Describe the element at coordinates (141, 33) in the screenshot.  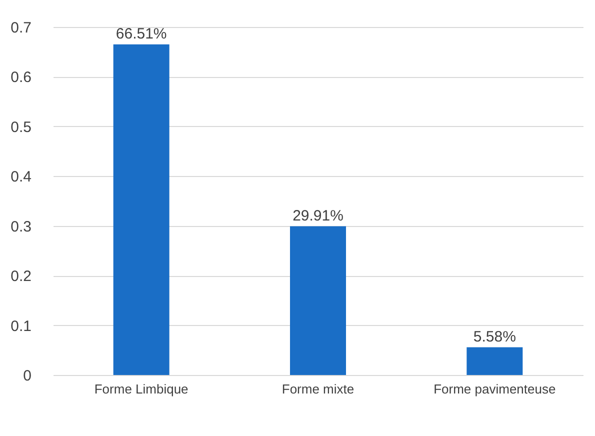
I see `data-label: 66.51%` at that location.